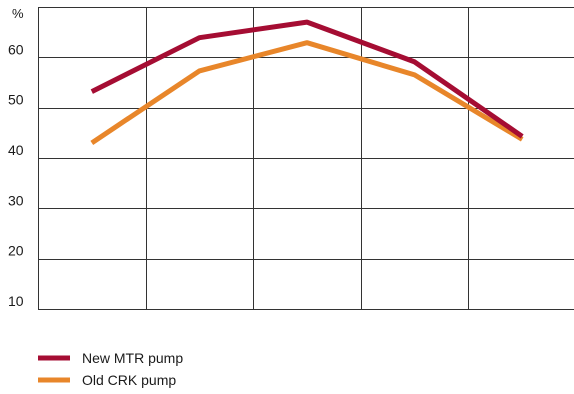 This screenshot has height=394, width=574. Describe the element at coordinates (16, 301) in the screenshot. I see `y-tick-label: 10` at that location.